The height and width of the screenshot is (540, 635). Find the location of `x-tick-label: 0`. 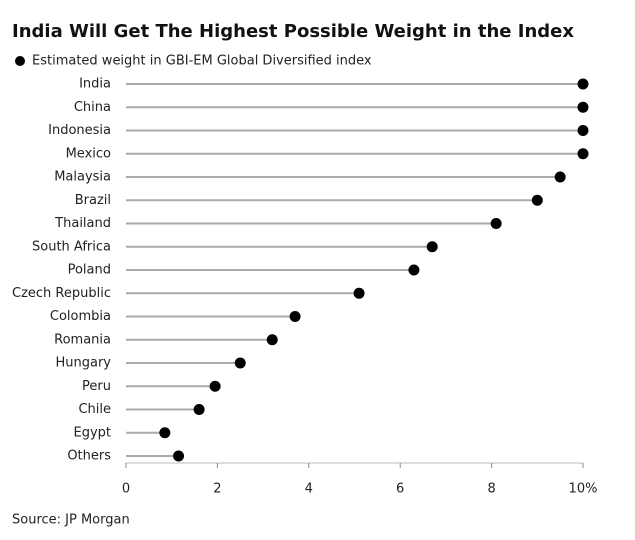

x-tick-label: 0 is located at coordinates (126, 489).